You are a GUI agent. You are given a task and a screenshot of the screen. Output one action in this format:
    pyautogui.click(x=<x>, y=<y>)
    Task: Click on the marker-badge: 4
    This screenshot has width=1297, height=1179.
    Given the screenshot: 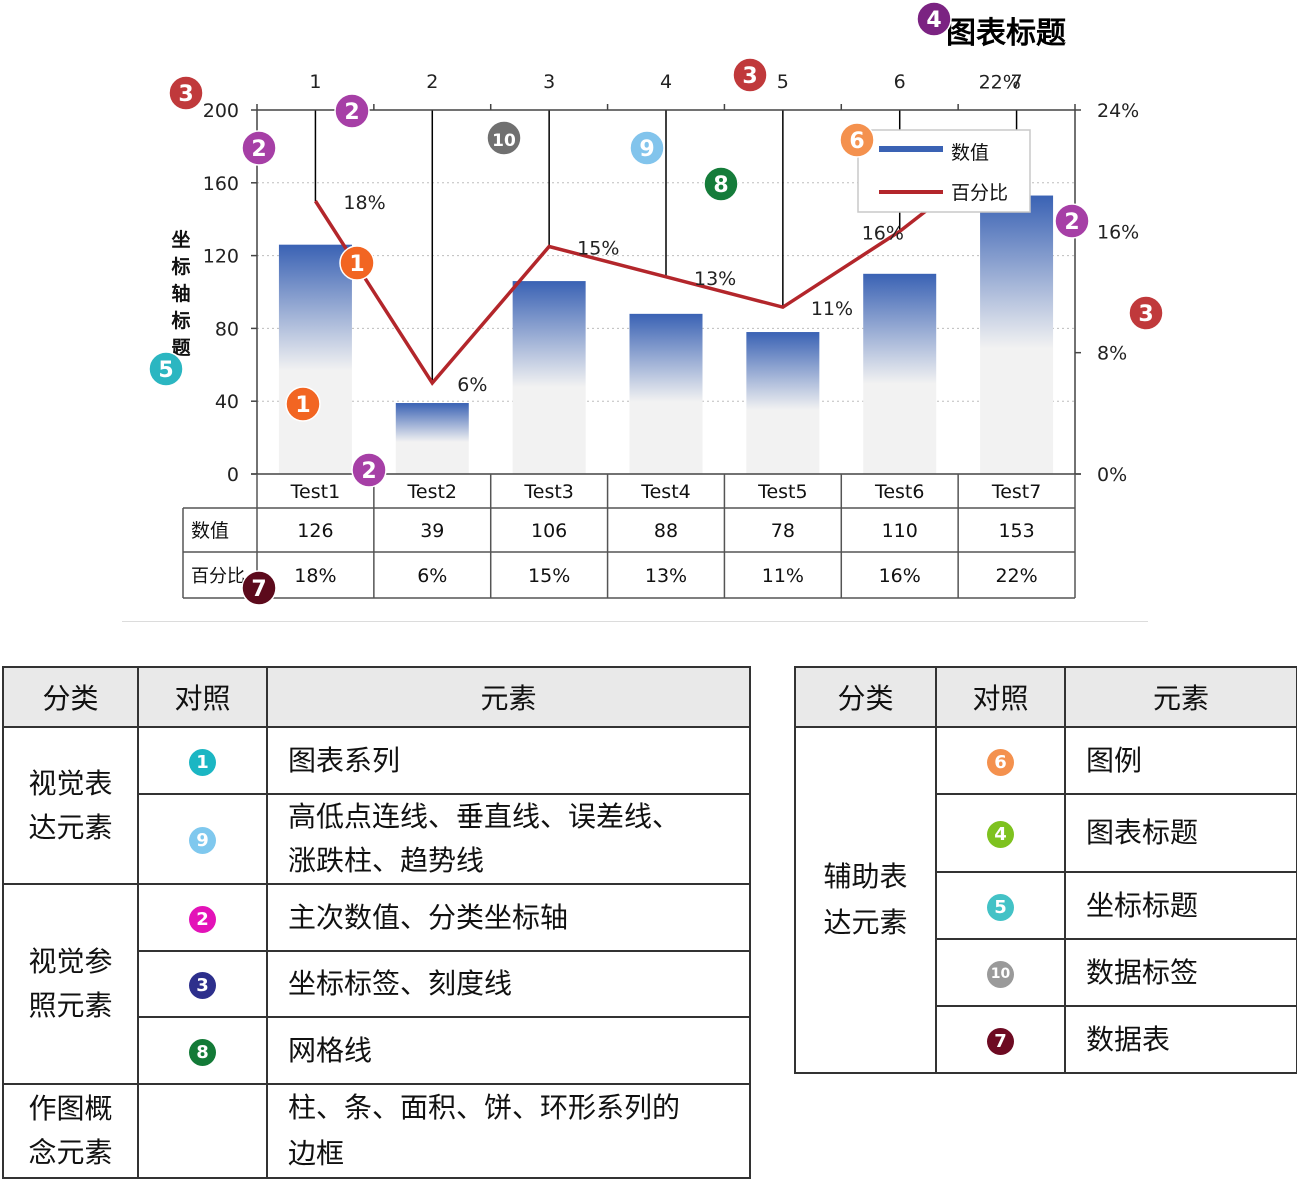 What is the action you would take?
    pyautogui.click(x=1000, y=834)
    